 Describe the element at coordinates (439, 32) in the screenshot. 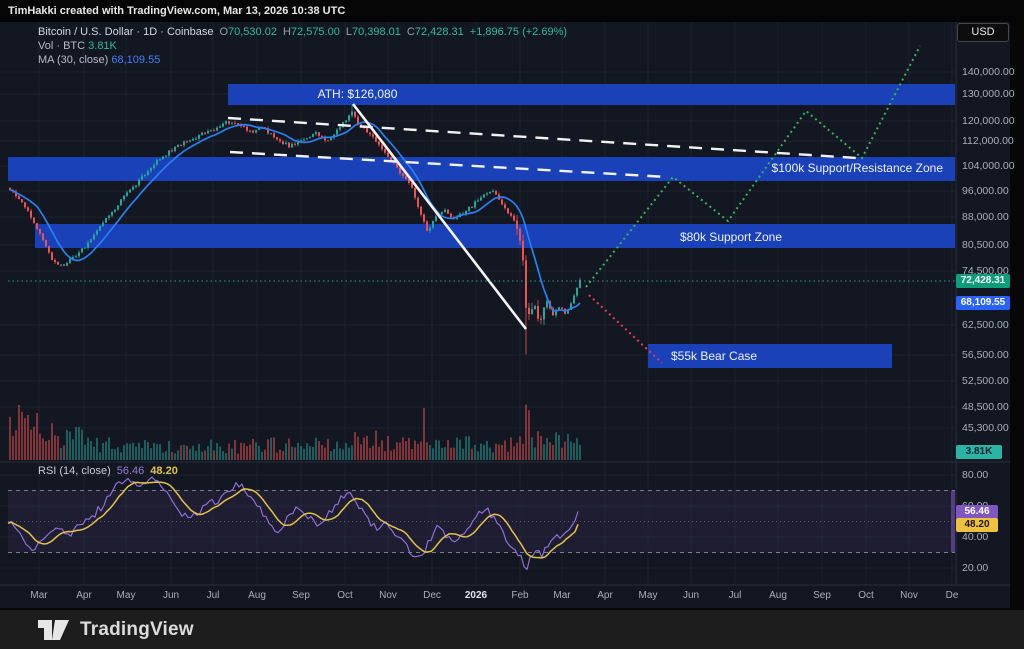

I see `ohlc-value: 72,428.31` at that location.